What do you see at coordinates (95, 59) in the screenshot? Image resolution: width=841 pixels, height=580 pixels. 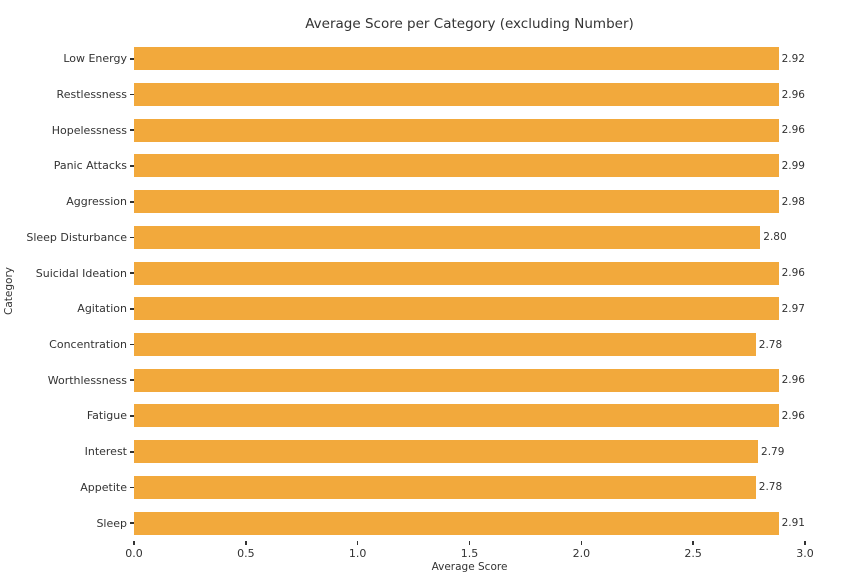 I see `category-label: Low Energy` at bounding box center [95, 59].